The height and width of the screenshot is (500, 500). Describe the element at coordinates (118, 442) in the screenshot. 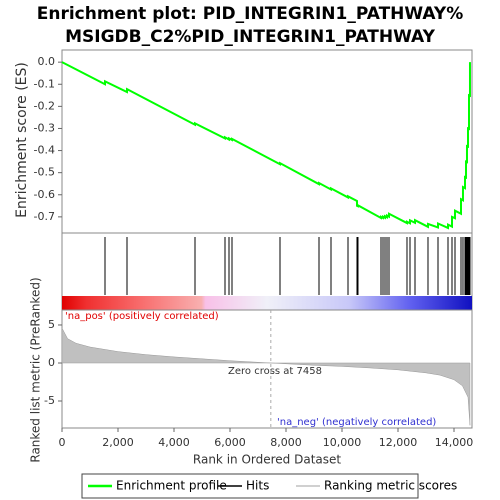

I see `x-tick-label: 2,000` at that location.